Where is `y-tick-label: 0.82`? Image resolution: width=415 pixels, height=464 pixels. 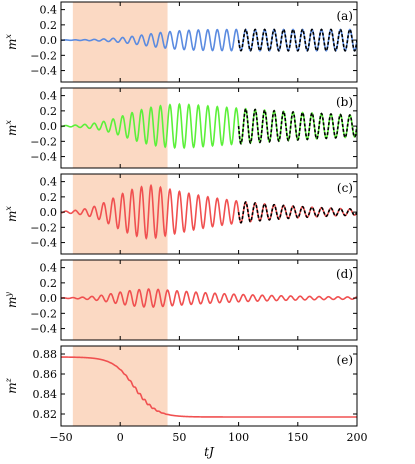 y-tick-label: 0.82 is located at coordinates (45, 414).